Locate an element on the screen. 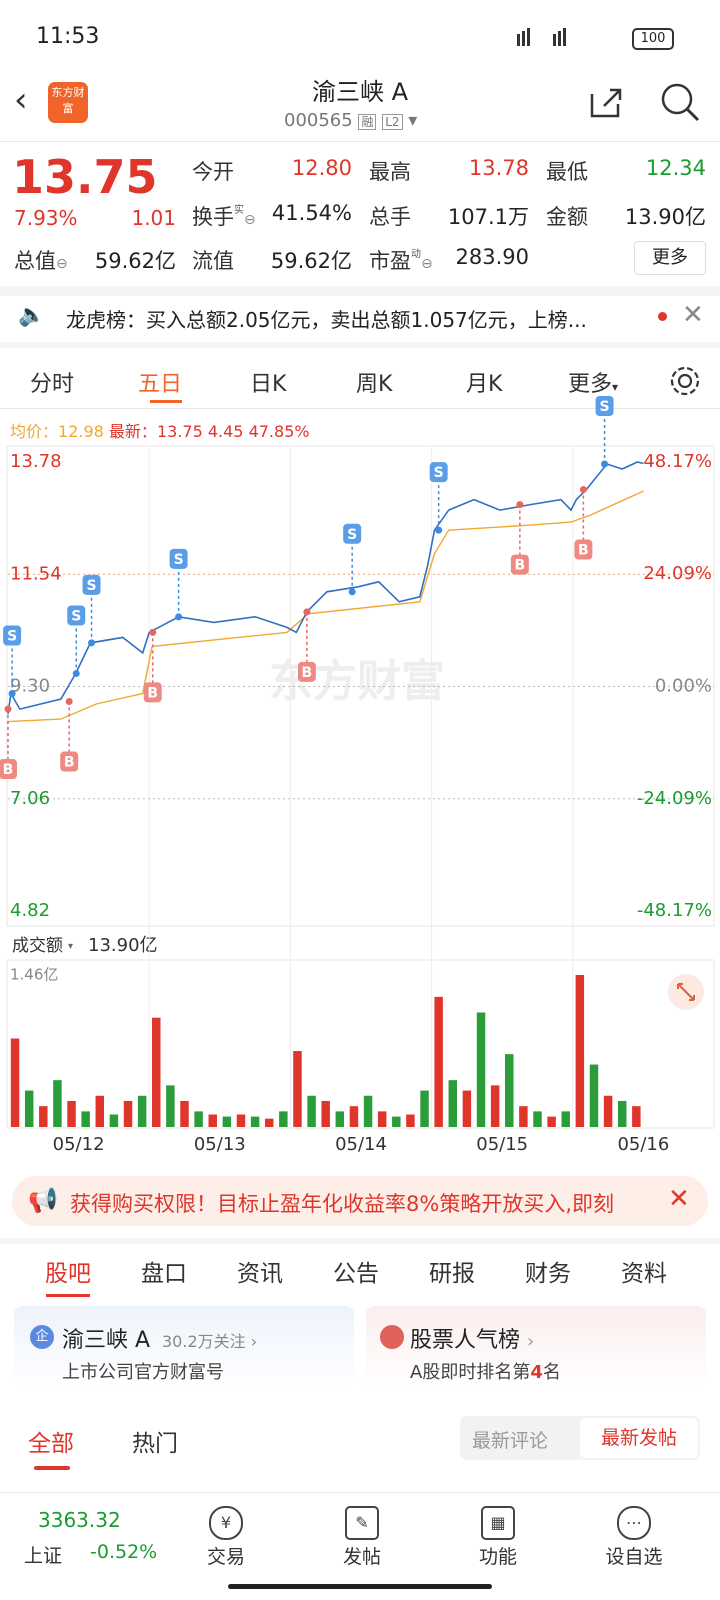  section-tabs: 股吧 盘口 资讯 公告 研报 财务 资料 is located at coordinates (360, 1272).